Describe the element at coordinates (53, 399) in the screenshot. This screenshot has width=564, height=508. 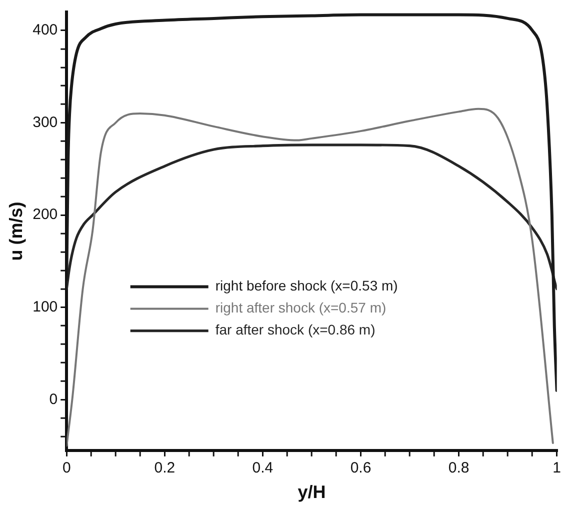
I see `y-tick-label: 0` at that location.